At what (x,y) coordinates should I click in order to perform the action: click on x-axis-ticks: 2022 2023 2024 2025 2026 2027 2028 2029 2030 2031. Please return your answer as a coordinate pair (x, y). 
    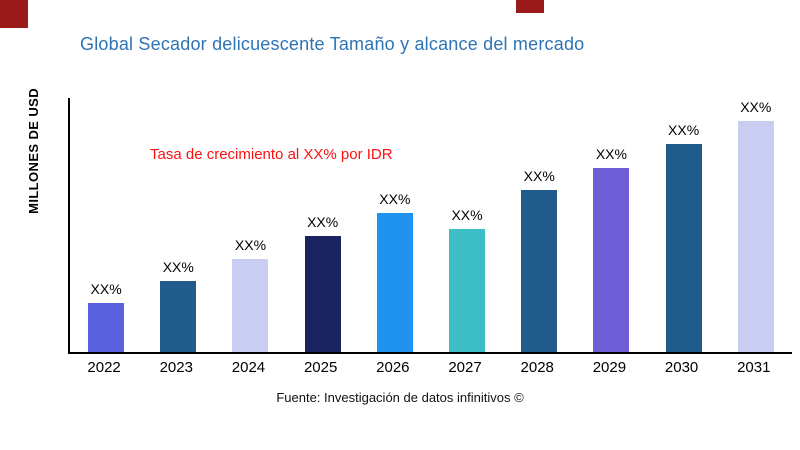
    Looking at the image, I should click on (429, 367).